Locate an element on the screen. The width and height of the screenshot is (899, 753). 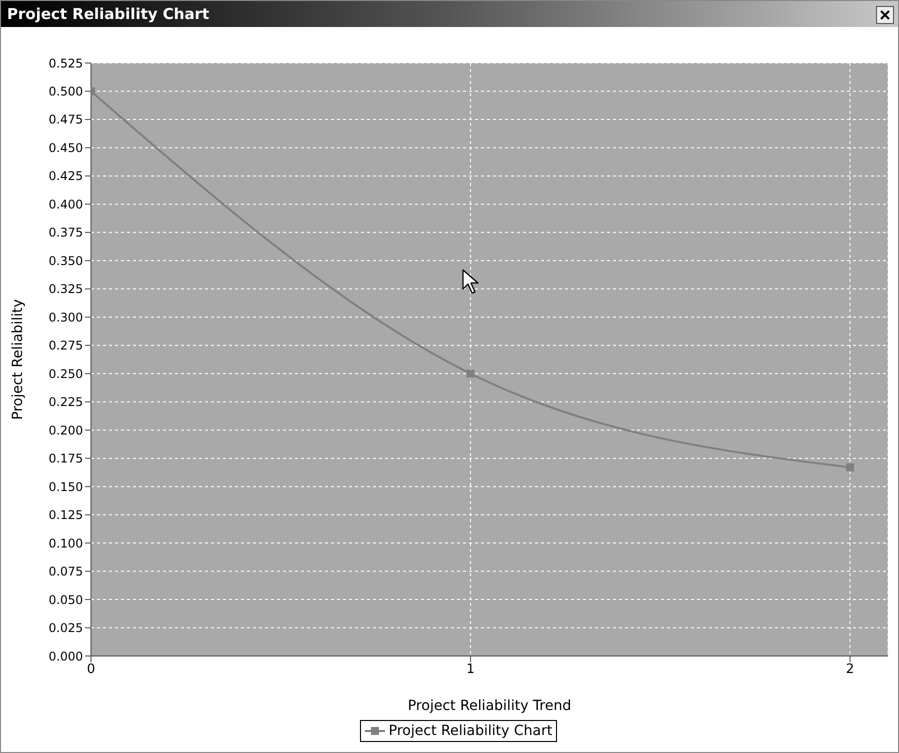
y-tick-label: 0.075 is located at coordinates (65, 571).